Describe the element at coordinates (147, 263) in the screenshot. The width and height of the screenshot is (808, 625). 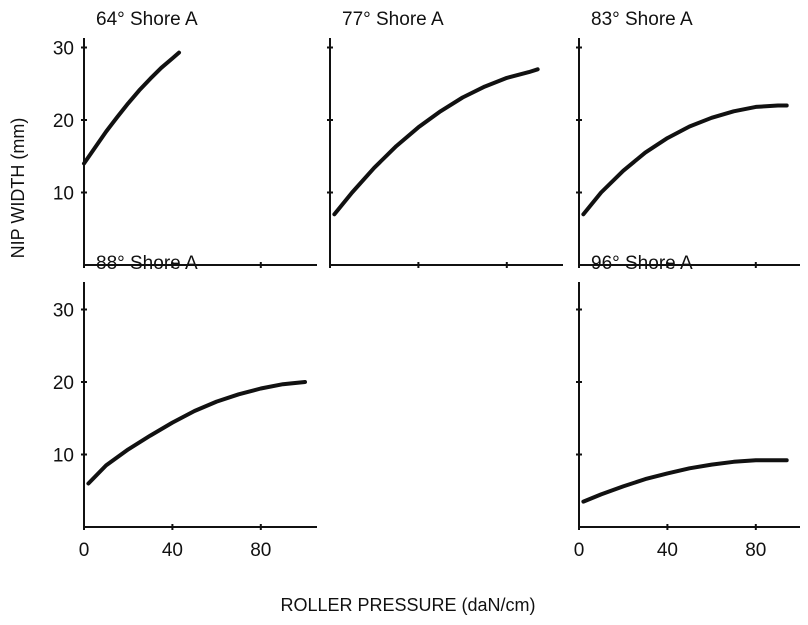
I see `panel-title: 88° Shore A` at that location.